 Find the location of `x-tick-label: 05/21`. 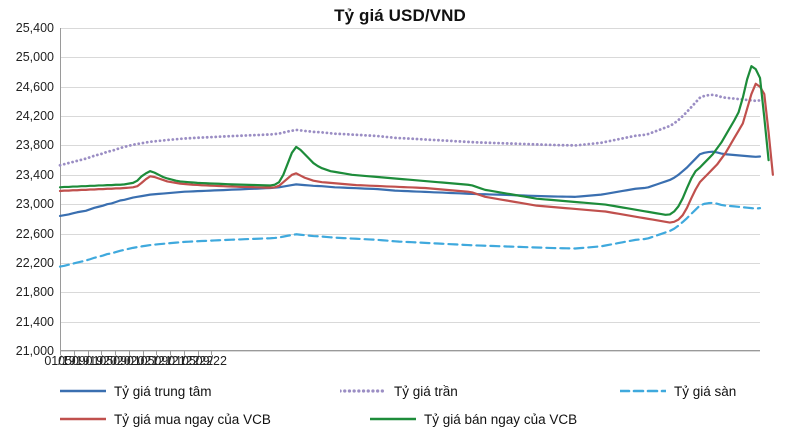

x-tick-label: 05/21 is located at coordinates (156, 361).